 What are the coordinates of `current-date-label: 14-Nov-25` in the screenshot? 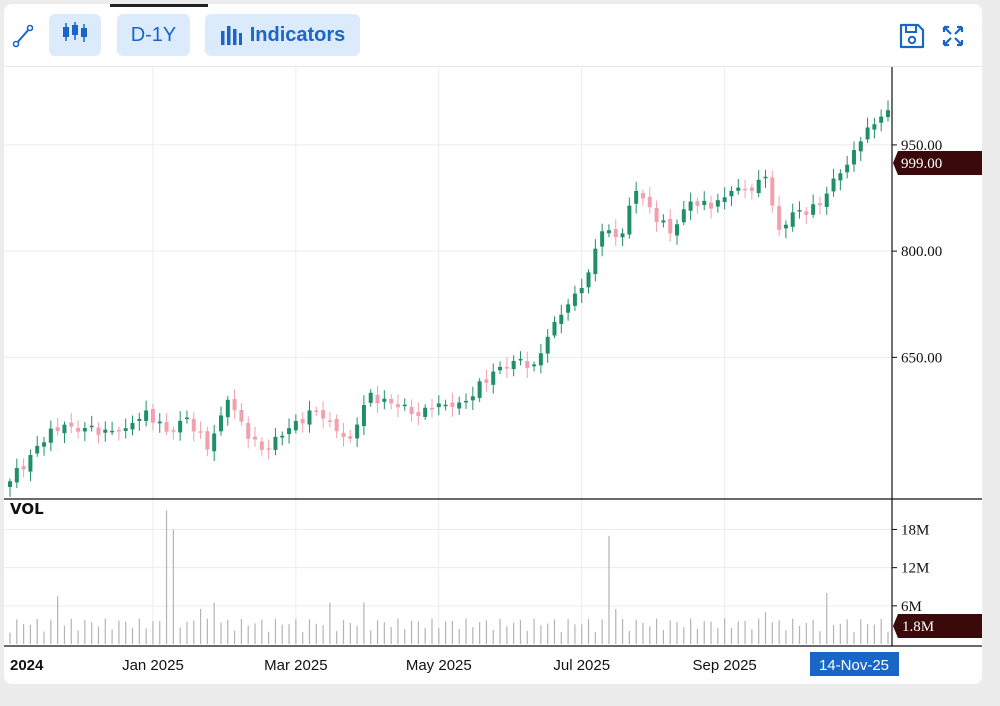 It's located at (854, 665).